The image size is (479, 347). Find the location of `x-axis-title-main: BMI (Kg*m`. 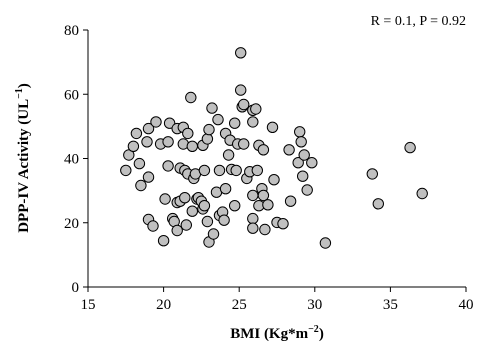

x-axis-title-main: BMI (Kg*m is located at coordinates (269, 334).